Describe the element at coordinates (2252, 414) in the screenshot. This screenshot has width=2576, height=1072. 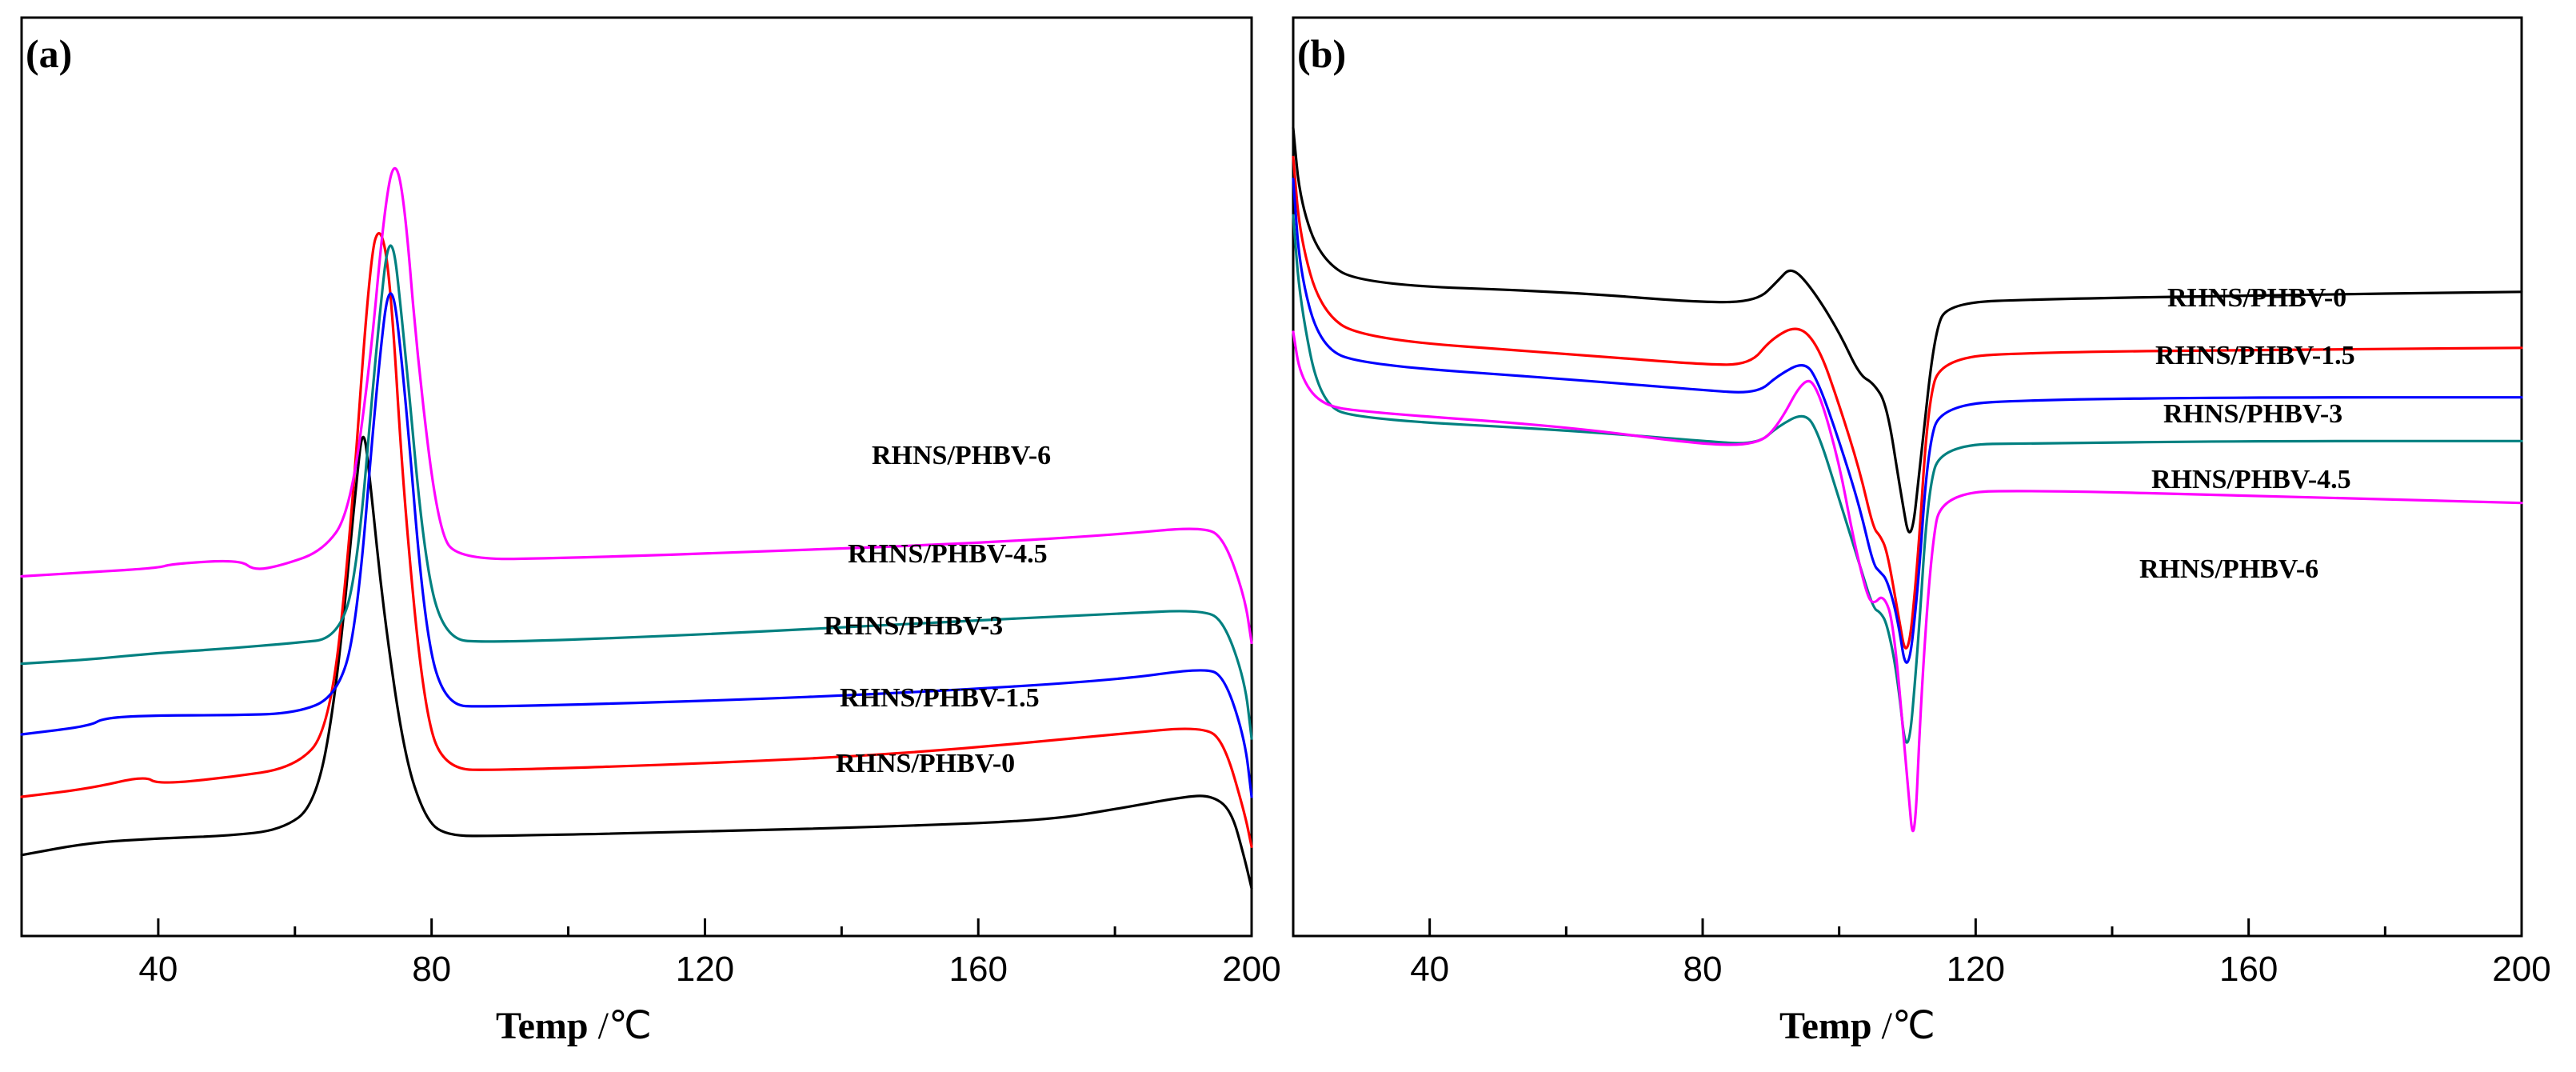
I see `panel-b-label-phbv-3: RHNS/PHBV-3` at that location.